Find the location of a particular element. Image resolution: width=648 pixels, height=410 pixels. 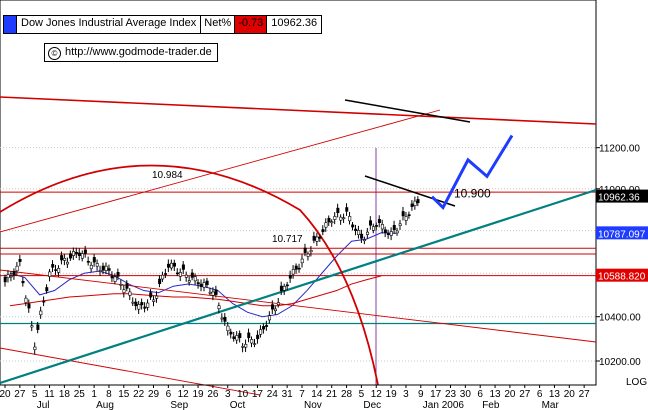

x-tick-label: 12 is located at coordinates (184, 394).